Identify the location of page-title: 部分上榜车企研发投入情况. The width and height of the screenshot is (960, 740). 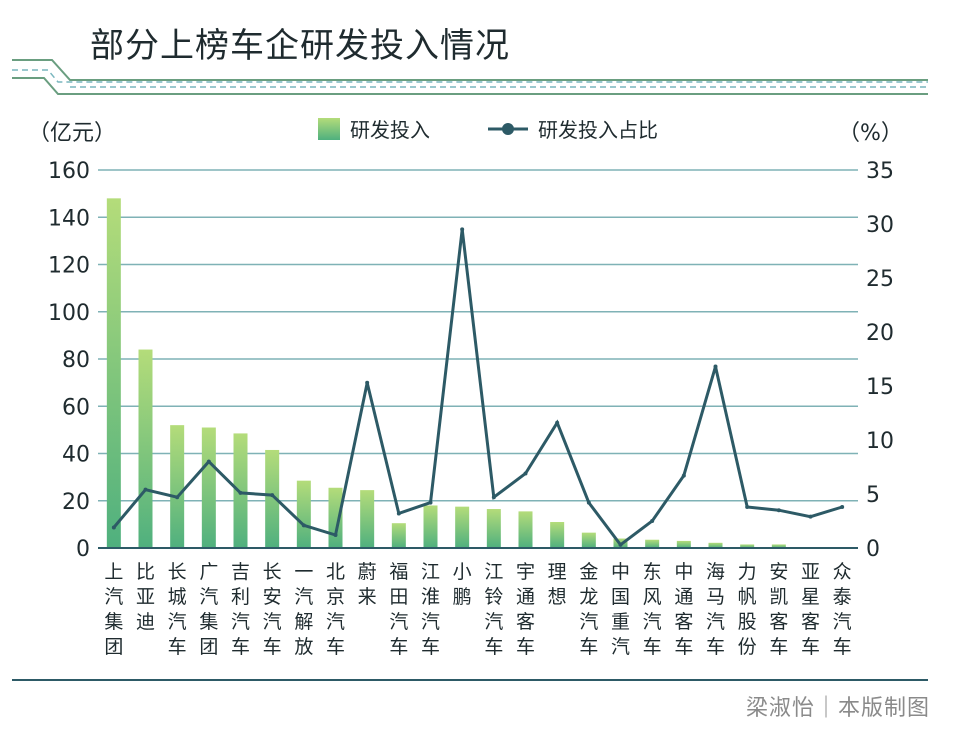
(300, 46).